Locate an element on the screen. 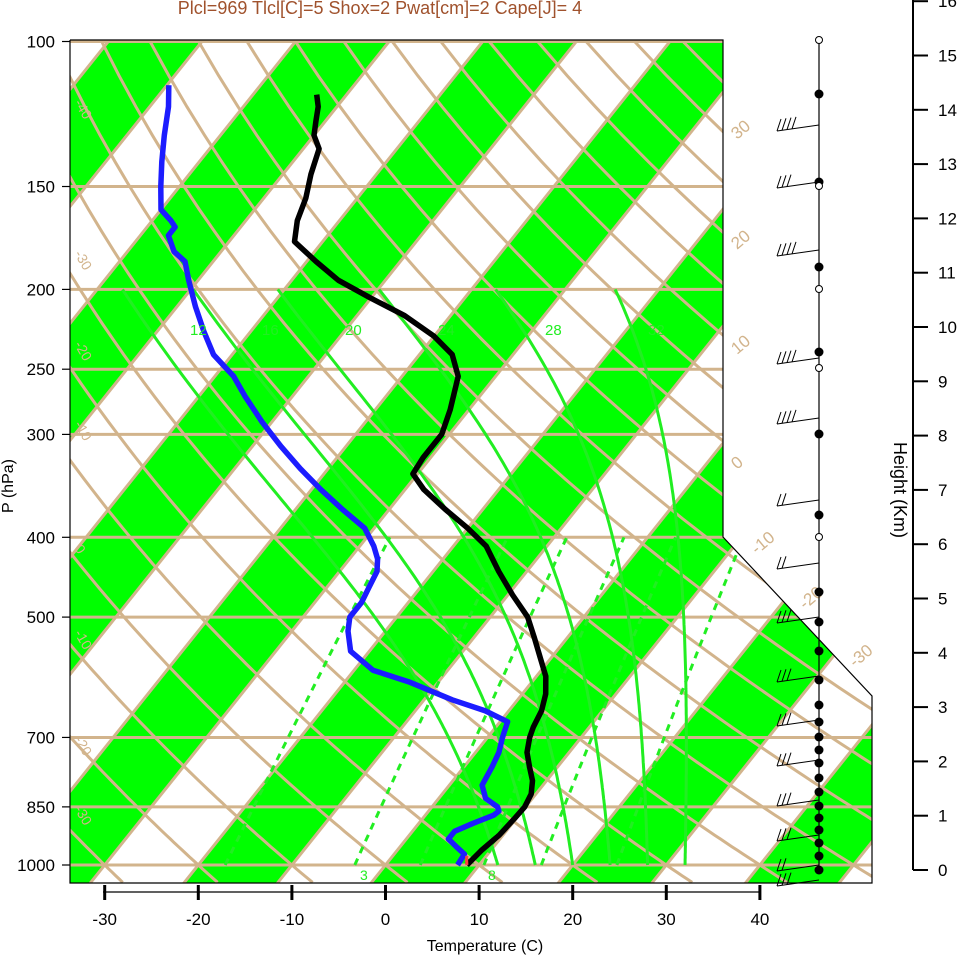  height-tick-label: 6 is located at coordinates (942, 544).